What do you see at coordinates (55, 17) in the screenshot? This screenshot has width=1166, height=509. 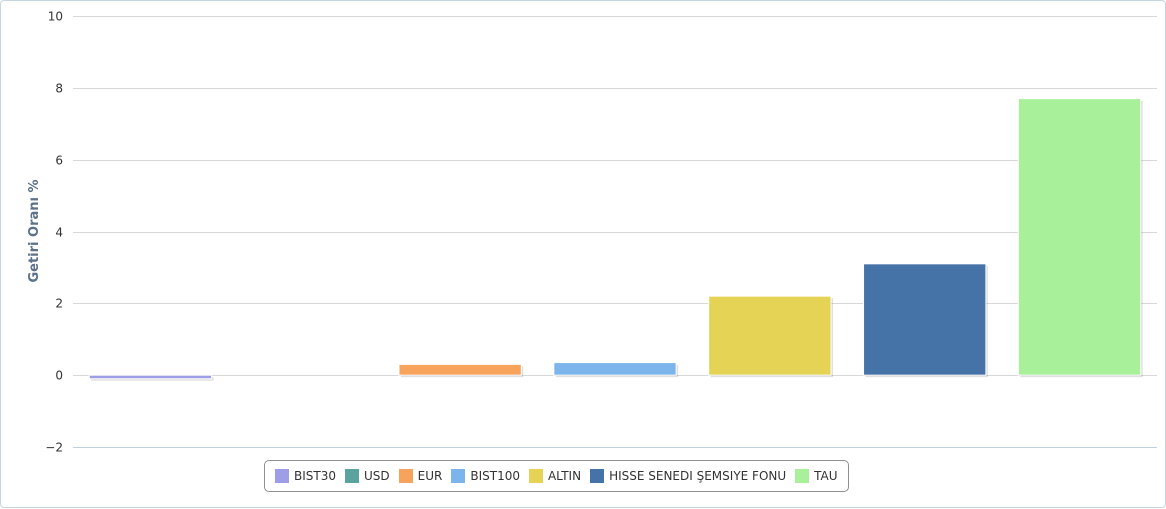 I see `y-tick-label: 10` at bounding box center [55, 17].